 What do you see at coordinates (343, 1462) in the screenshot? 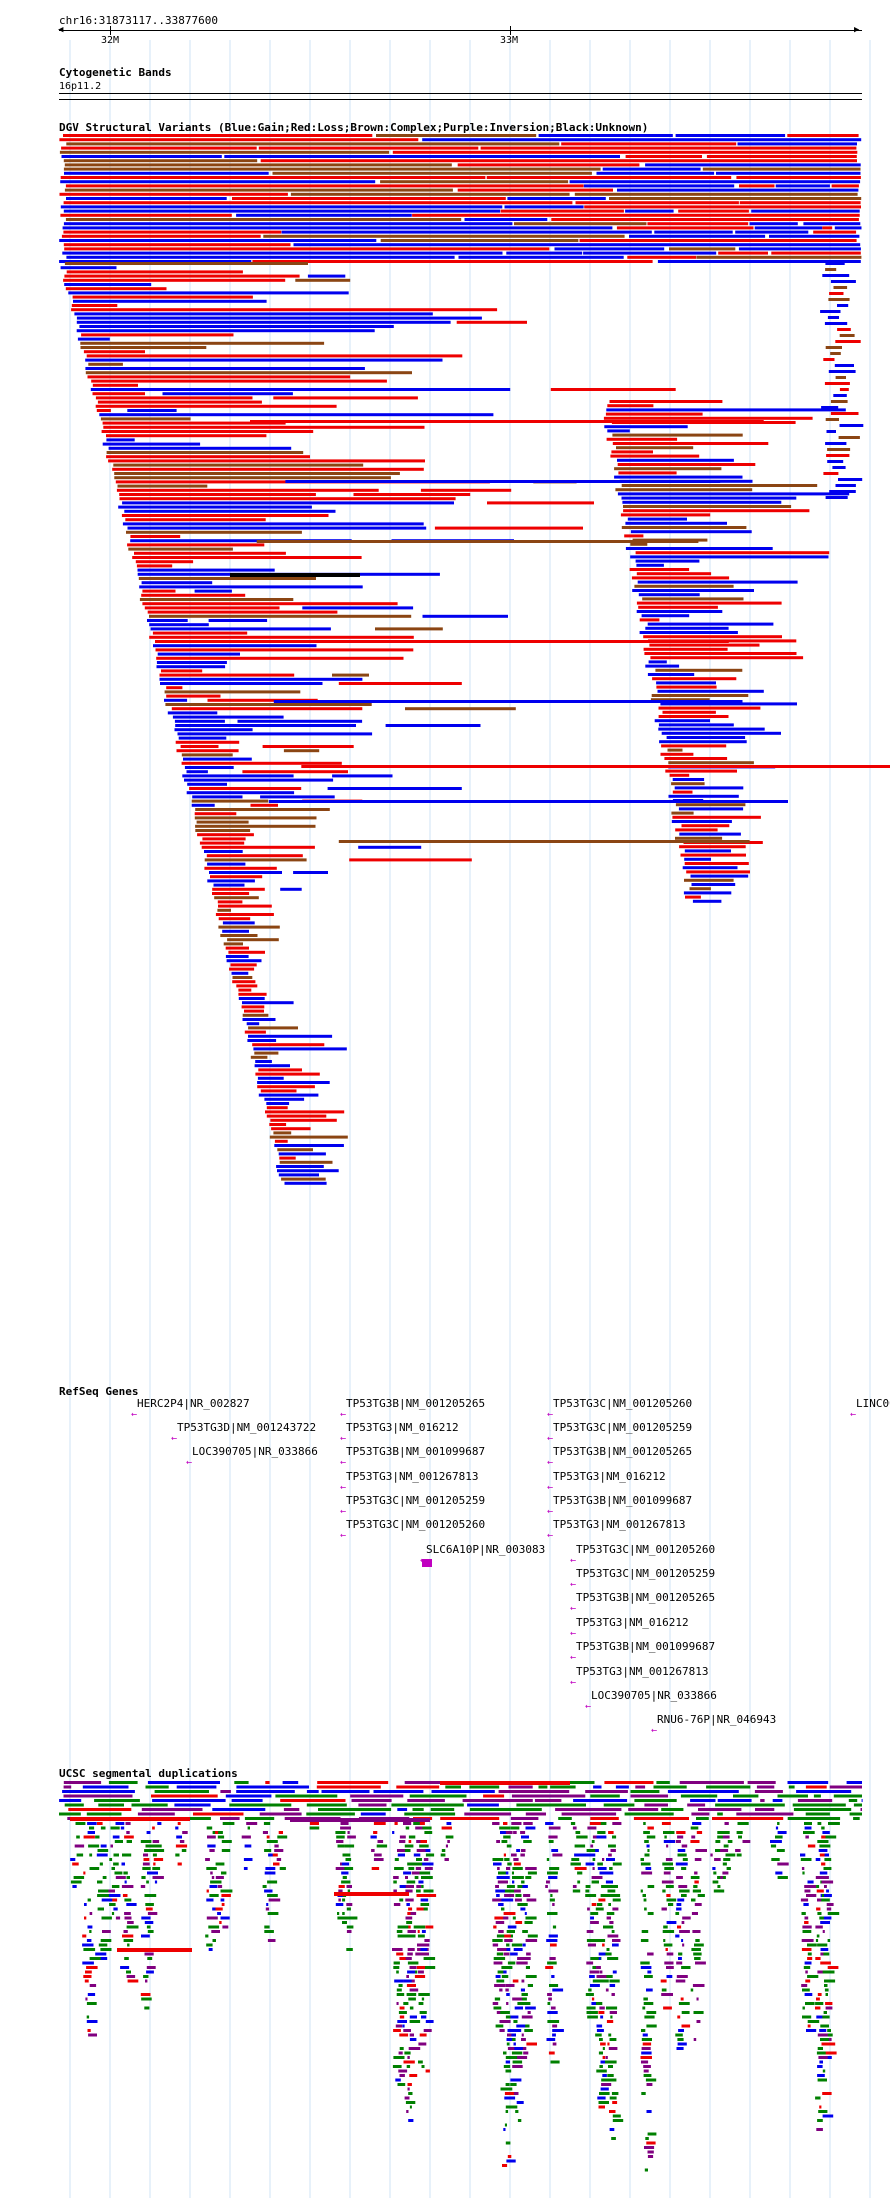
I see `gene-strand-icon: ←` at bounding box center [343, 1462].